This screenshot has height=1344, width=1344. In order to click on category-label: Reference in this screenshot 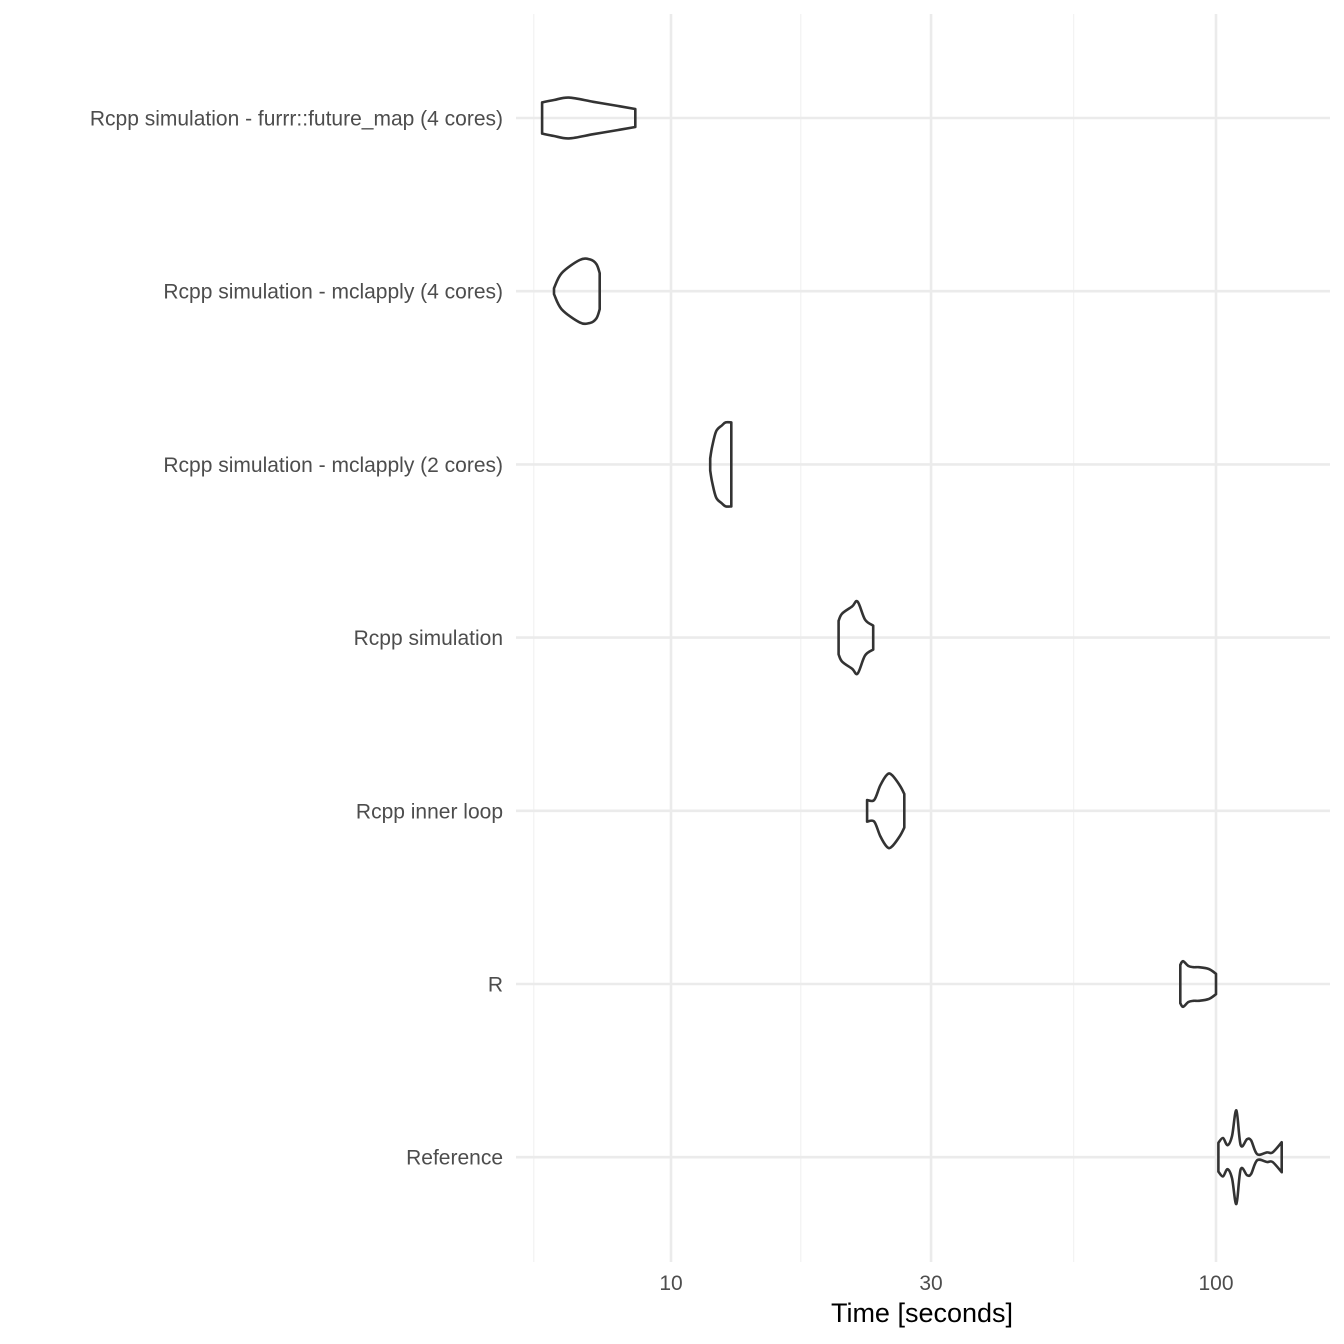, I will do `click(454, 1158)`.